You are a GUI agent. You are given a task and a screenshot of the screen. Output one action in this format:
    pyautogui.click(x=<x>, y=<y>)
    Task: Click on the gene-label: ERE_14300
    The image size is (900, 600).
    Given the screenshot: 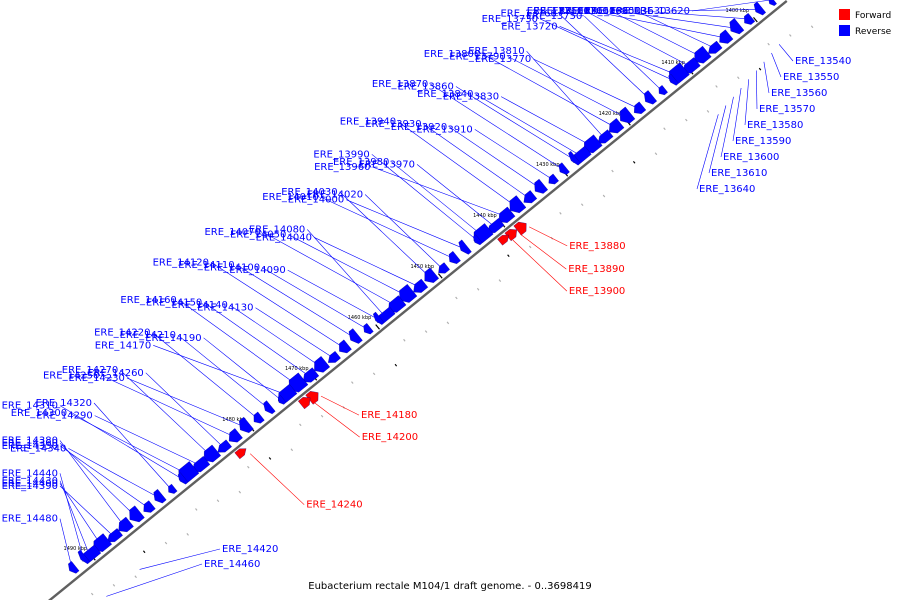 What is the action you would take?
    pyautogui.click(x=39, y=413)
    